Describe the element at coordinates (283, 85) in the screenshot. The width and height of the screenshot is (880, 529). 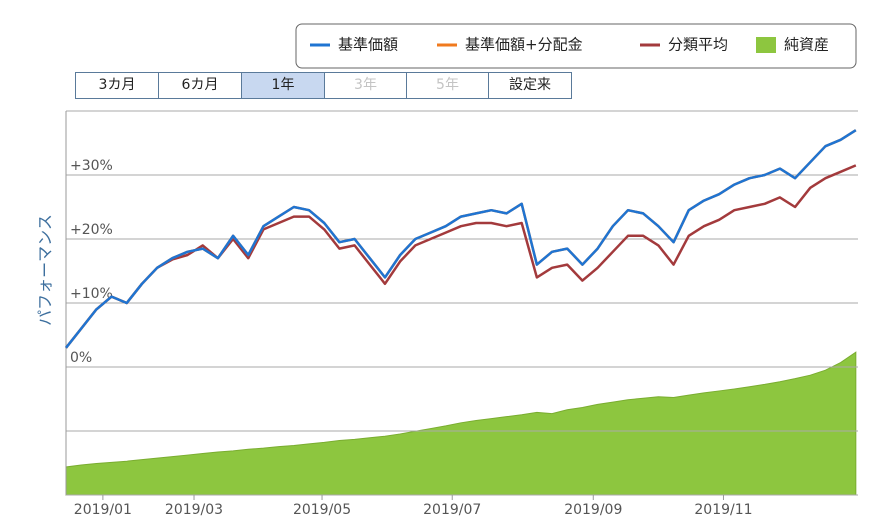
I see `range-button: 1年` at that location.